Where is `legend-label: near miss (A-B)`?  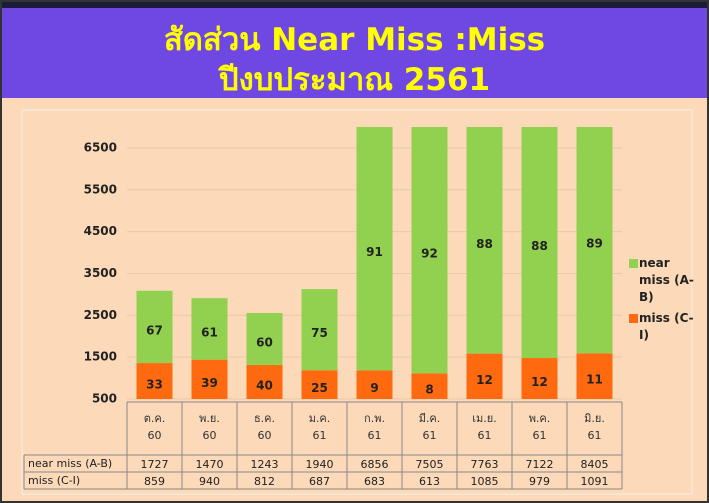
legend-label: near miss (A-B) is located at coordinates (666, 280).